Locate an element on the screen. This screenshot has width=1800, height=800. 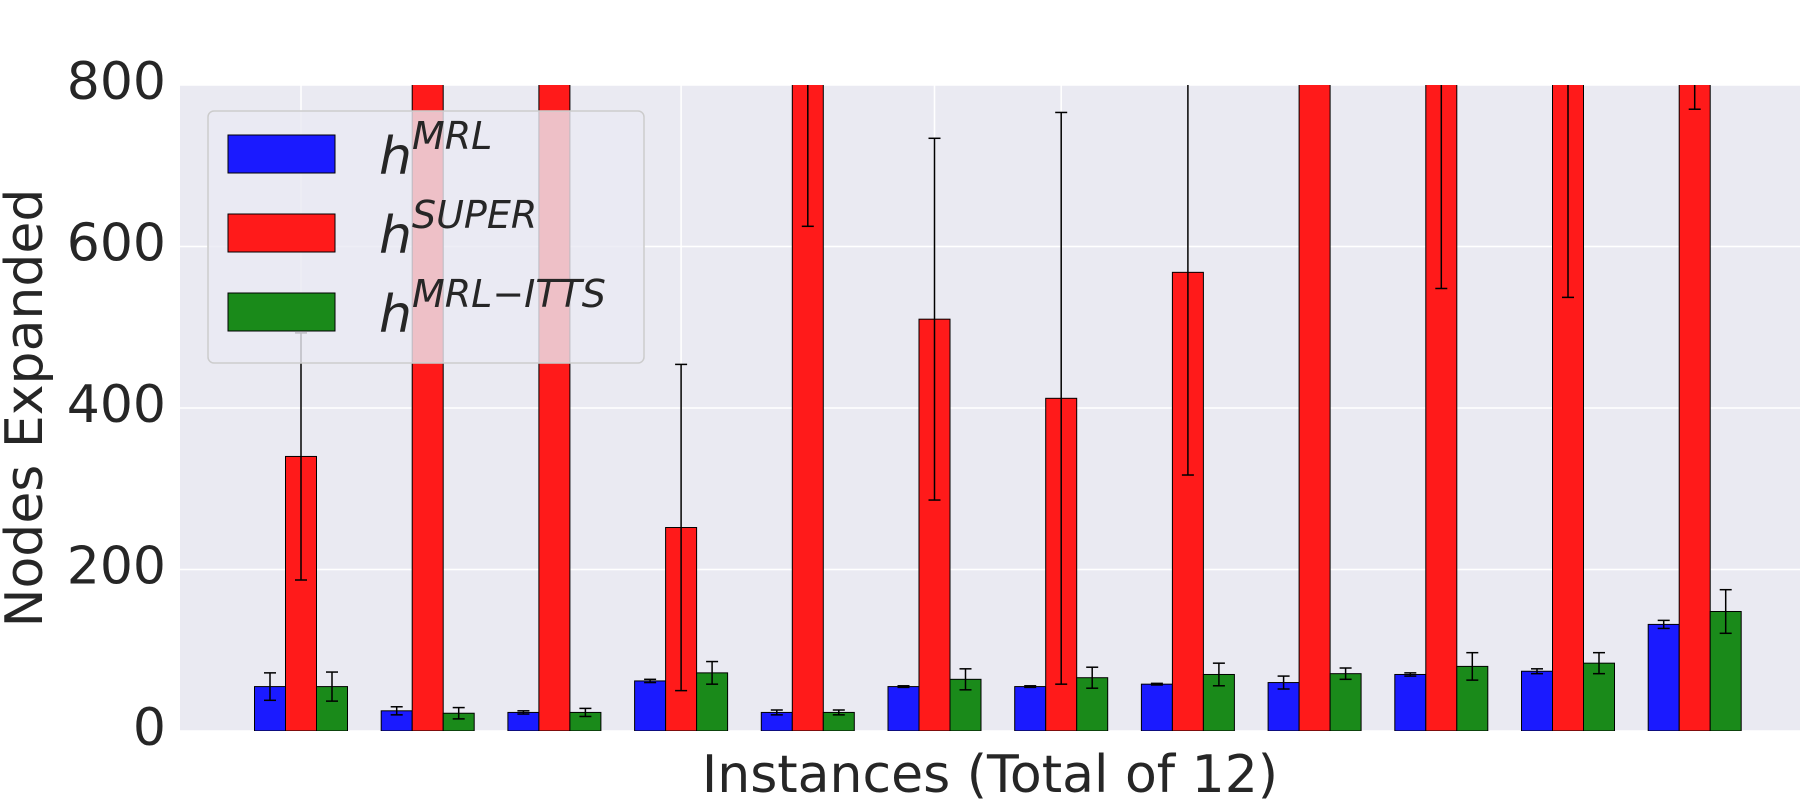
legend-sup: MRL is located at coordinates (452, 136).